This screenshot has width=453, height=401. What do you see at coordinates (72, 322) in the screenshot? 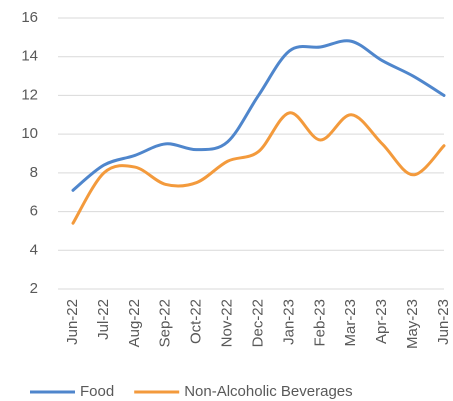
I see `x-tick-label: Jun-22` at bounding box center [72, 322].